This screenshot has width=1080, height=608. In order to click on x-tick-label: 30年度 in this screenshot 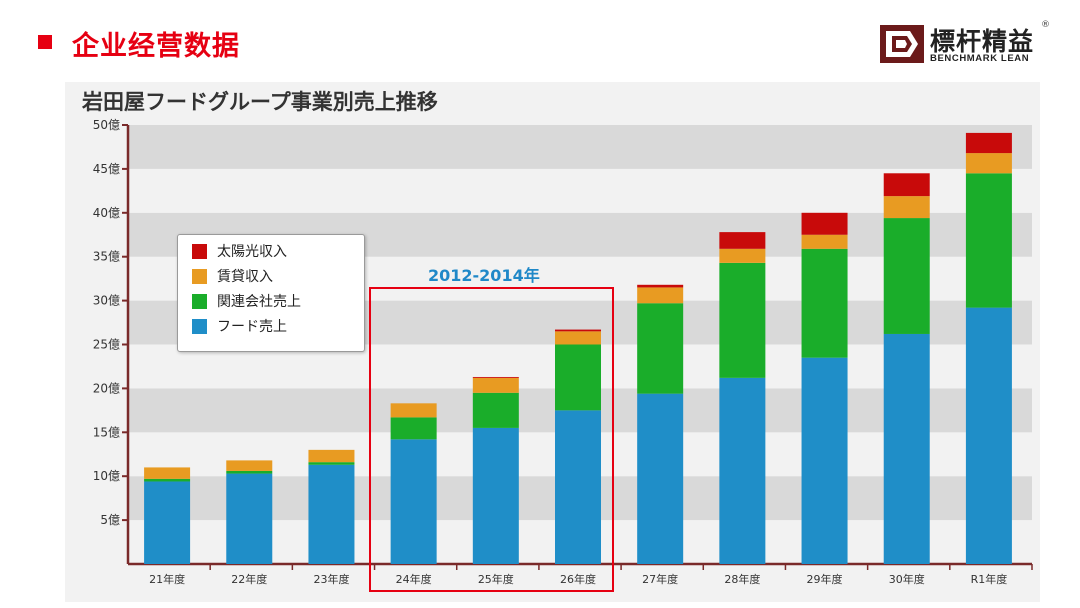, I will do `click(907, 579)`.